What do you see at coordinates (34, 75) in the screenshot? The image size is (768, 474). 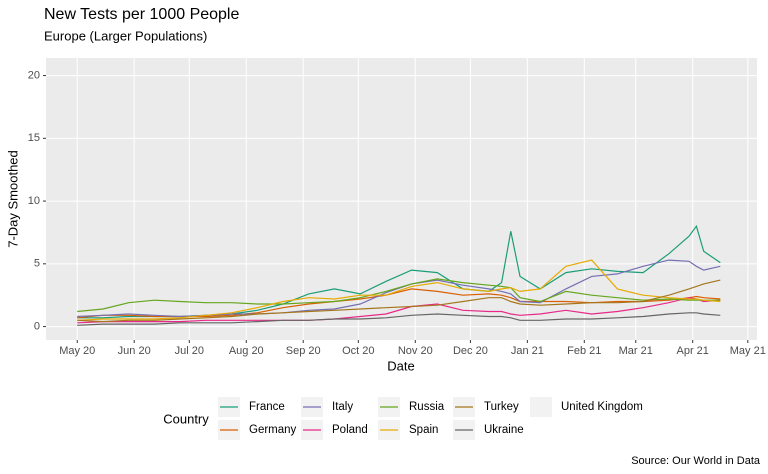 I see `y-tick-label: 20` at bounding box center [34, 75].